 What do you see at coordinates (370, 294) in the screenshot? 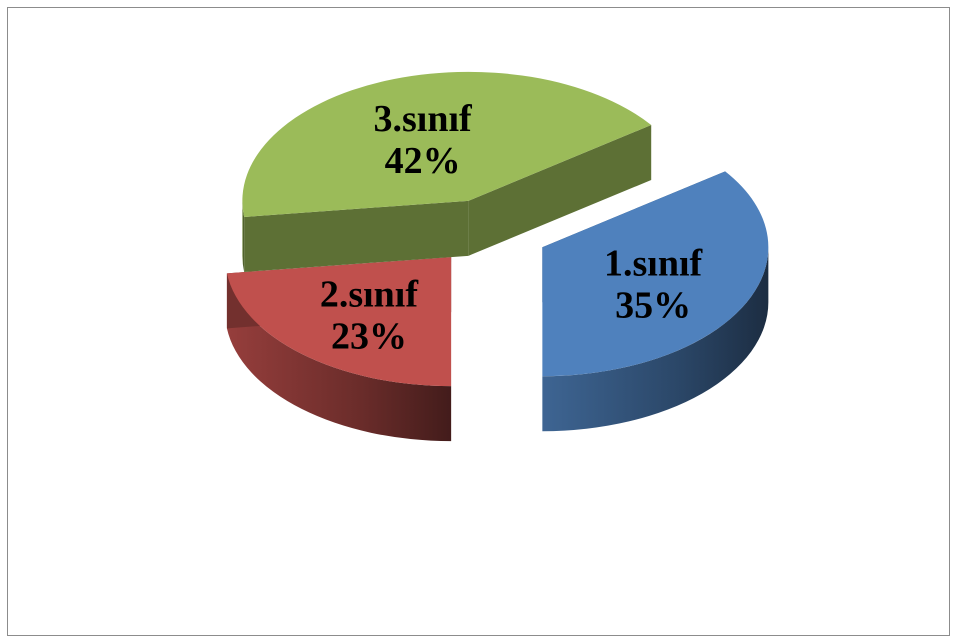
I see `slice-label: 2.sınıf` at bounding box center [370, 294].